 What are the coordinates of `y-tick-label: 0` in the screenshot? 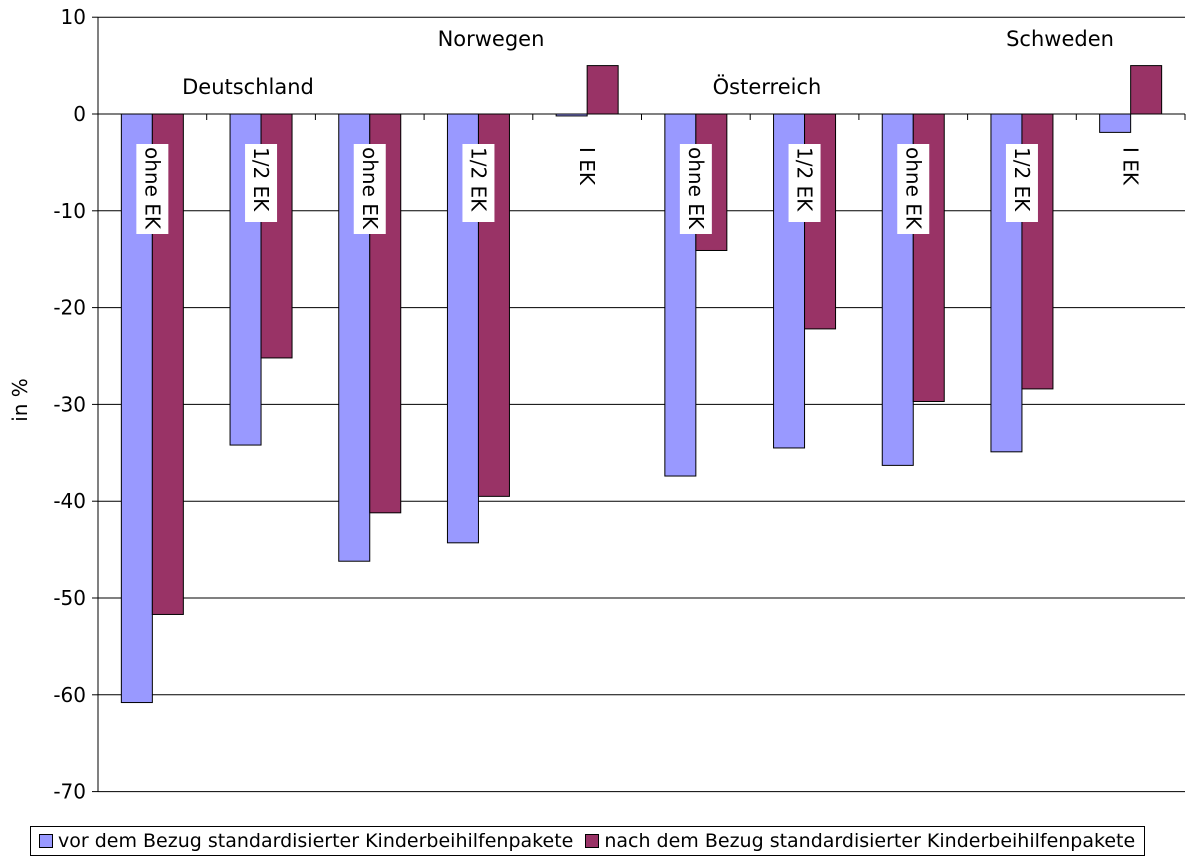 It's located at (79, 114).